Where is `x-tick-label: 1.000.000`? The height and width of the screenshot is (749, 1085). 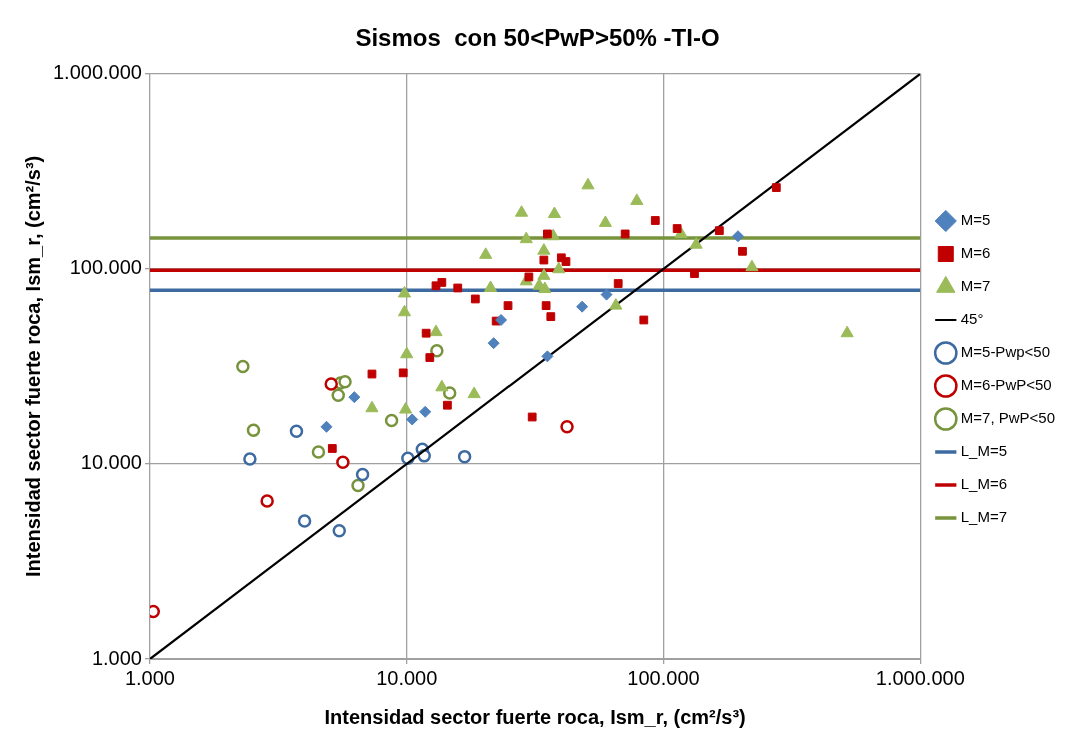 x-tick-label: 1.000.000 is located at coordinates (920, 677).